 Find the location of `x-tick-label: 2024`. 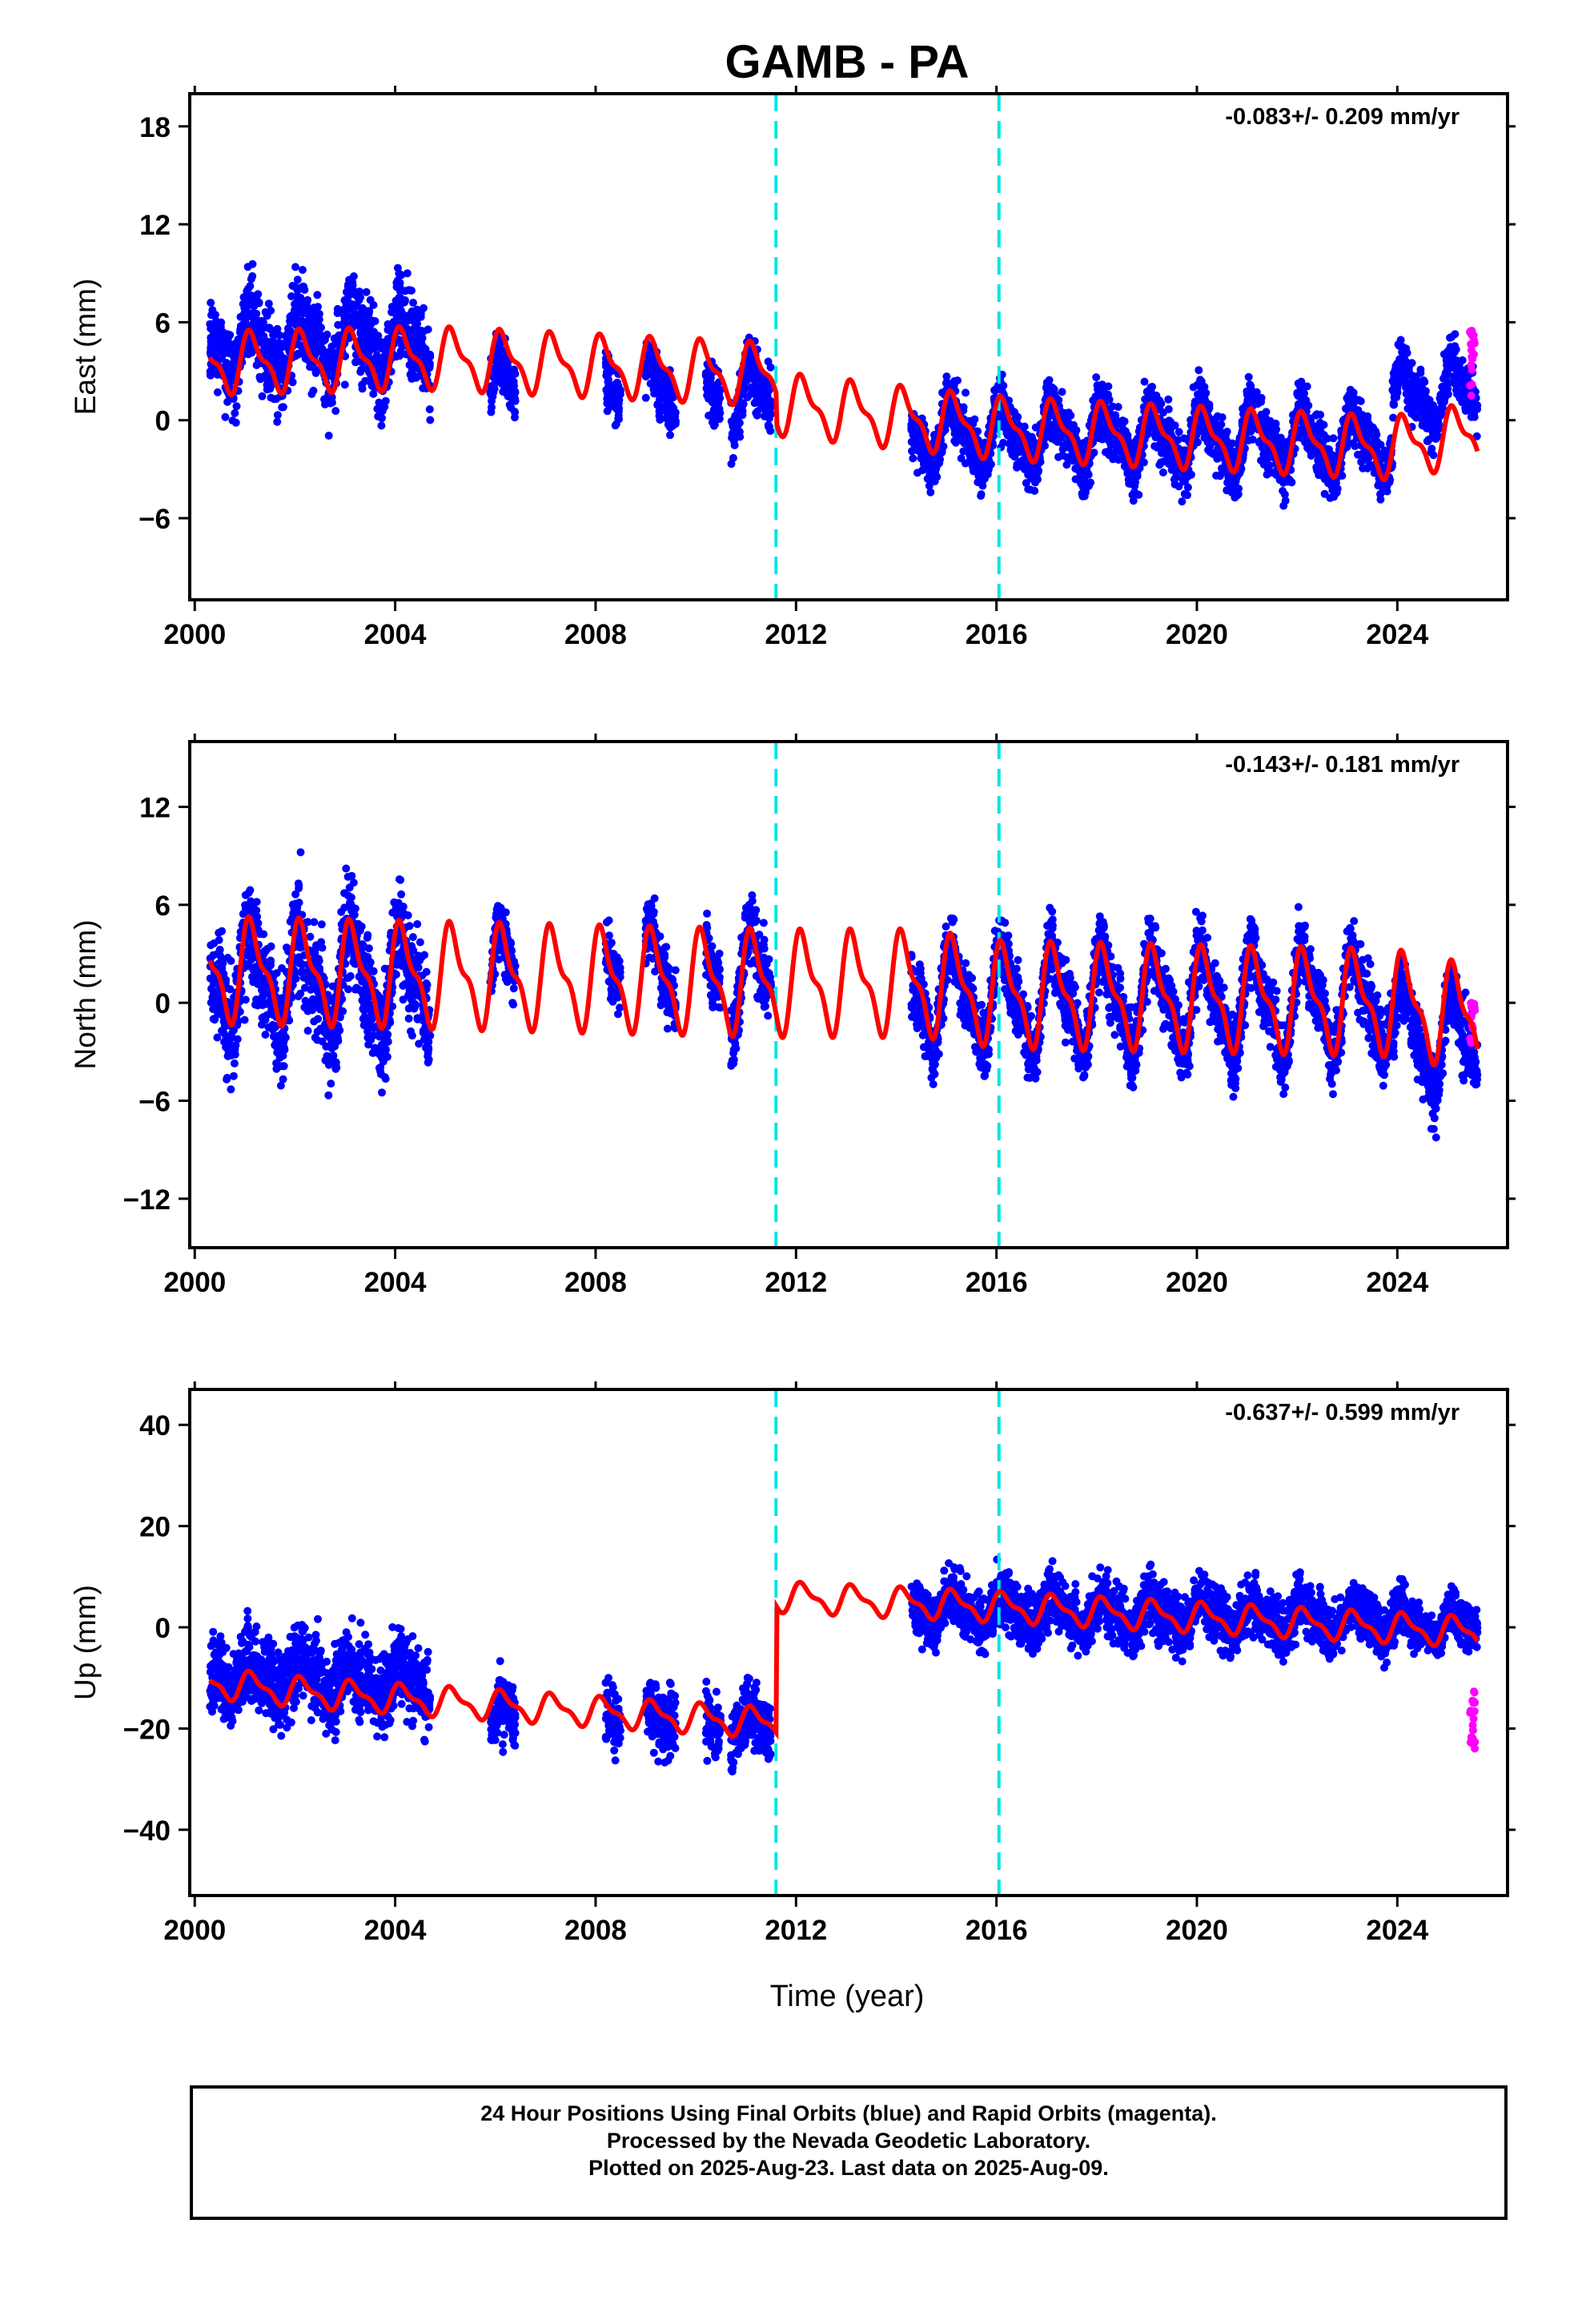

x-tick-label: 2024 is located at coordinates (1397, 634).